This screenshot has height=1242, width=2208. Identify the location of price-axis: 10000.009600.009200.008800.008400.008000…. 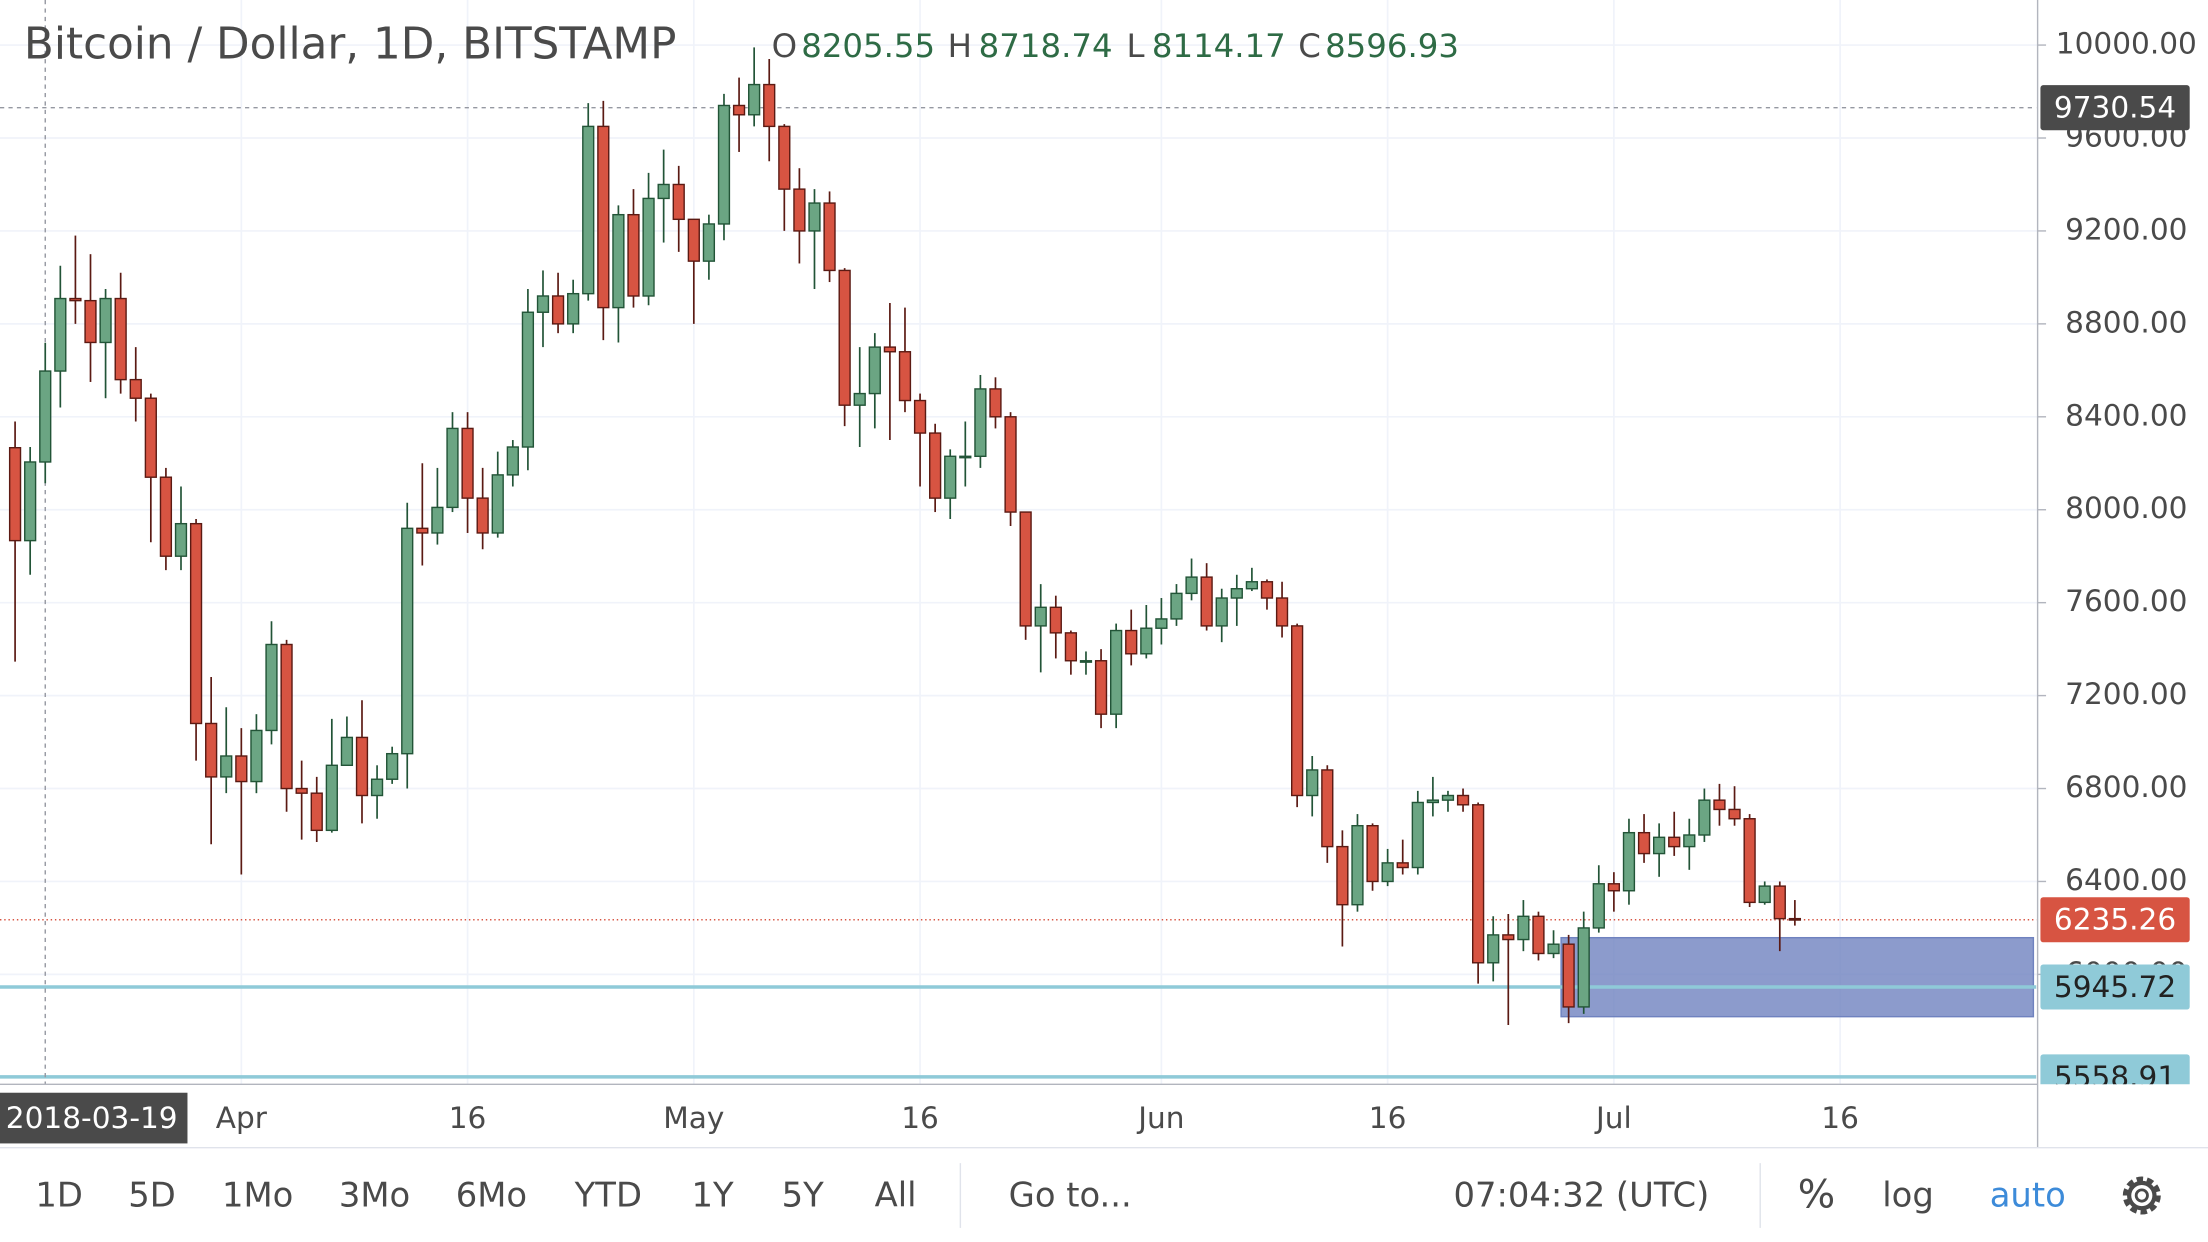
(2117, 508).